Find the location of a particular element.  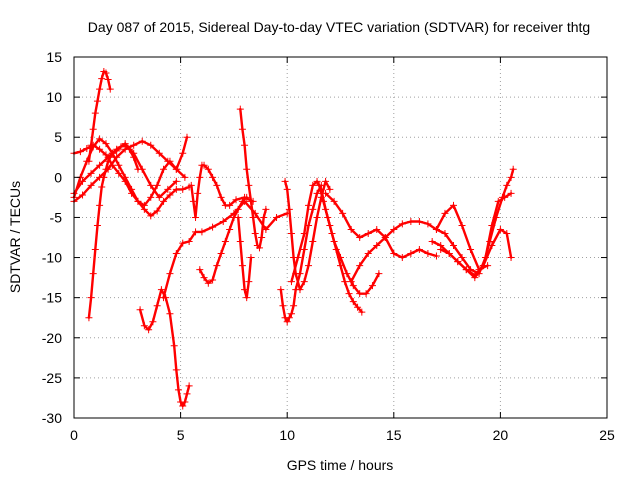

y-tick-label: 15 is located at coordinates (54, 57).